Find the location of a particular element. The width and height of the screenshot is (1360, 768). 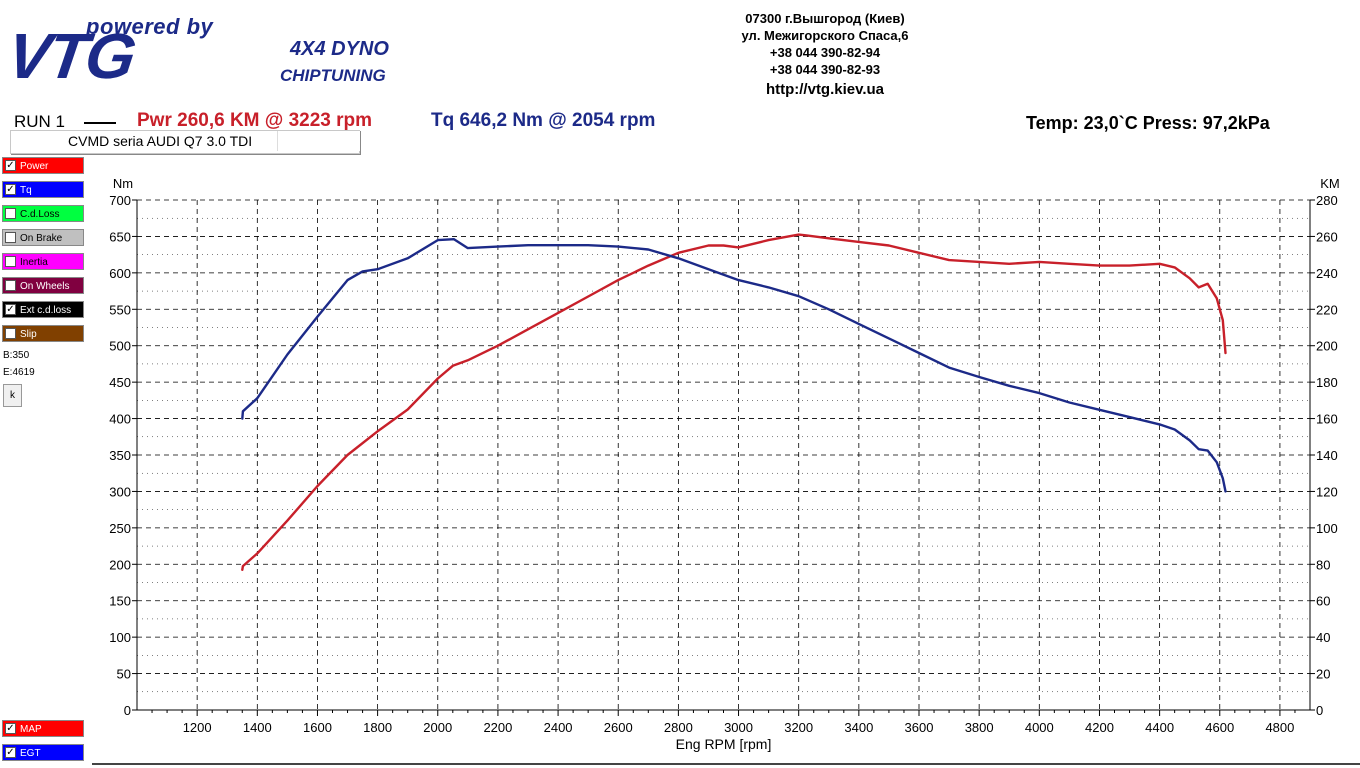

y-right-tick-label: 0 is located at coordinates (1319, 710).